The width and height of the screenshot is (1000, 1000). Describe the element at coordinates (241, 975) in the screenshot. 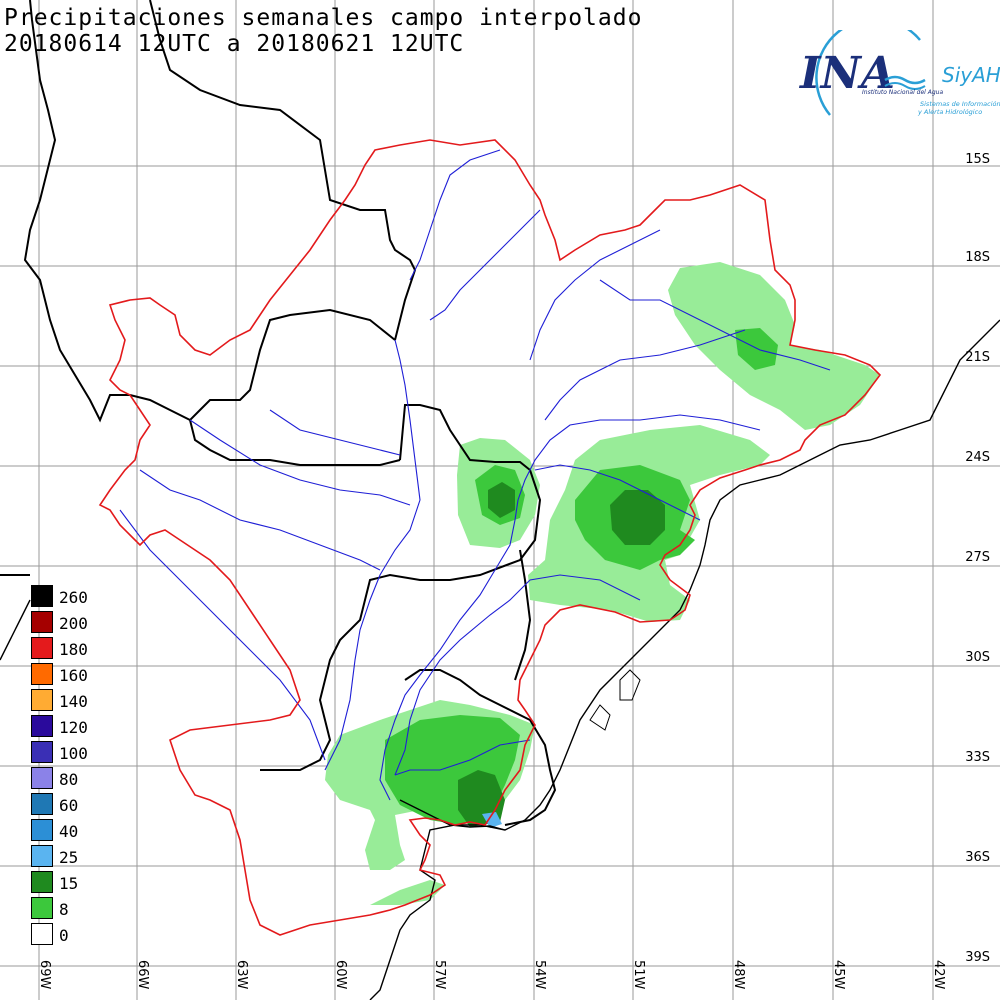

I see `lon-label-63W: 63W` at that location.